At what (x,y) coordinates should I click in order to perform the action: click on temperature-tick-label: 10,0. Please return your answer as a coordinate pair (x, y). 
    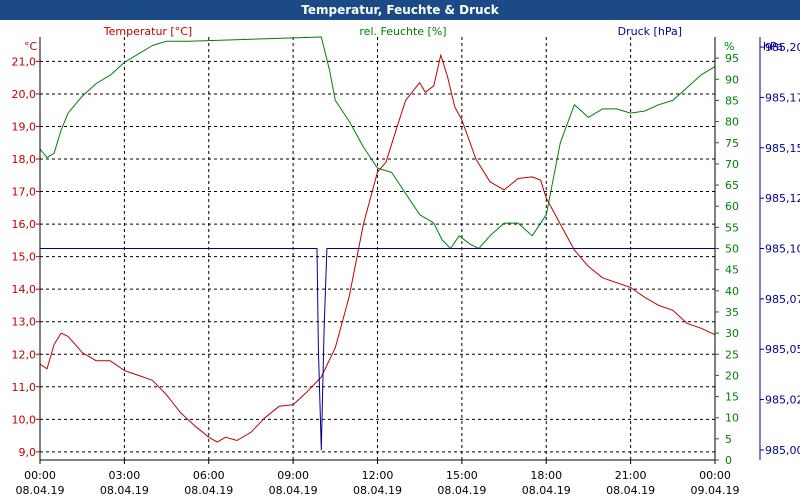
    Looking at the image, I should click on (24, 419).